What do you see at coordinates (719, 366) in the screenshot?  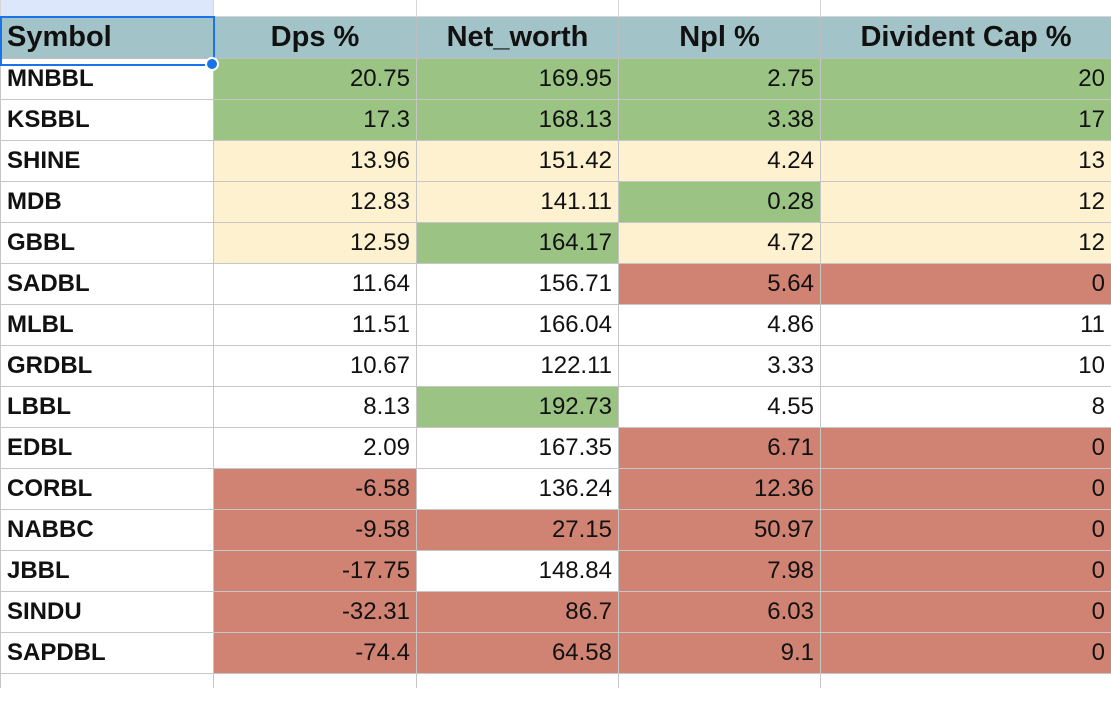 I see `npl-cell: 3.33` at bounding box center [719, 366].